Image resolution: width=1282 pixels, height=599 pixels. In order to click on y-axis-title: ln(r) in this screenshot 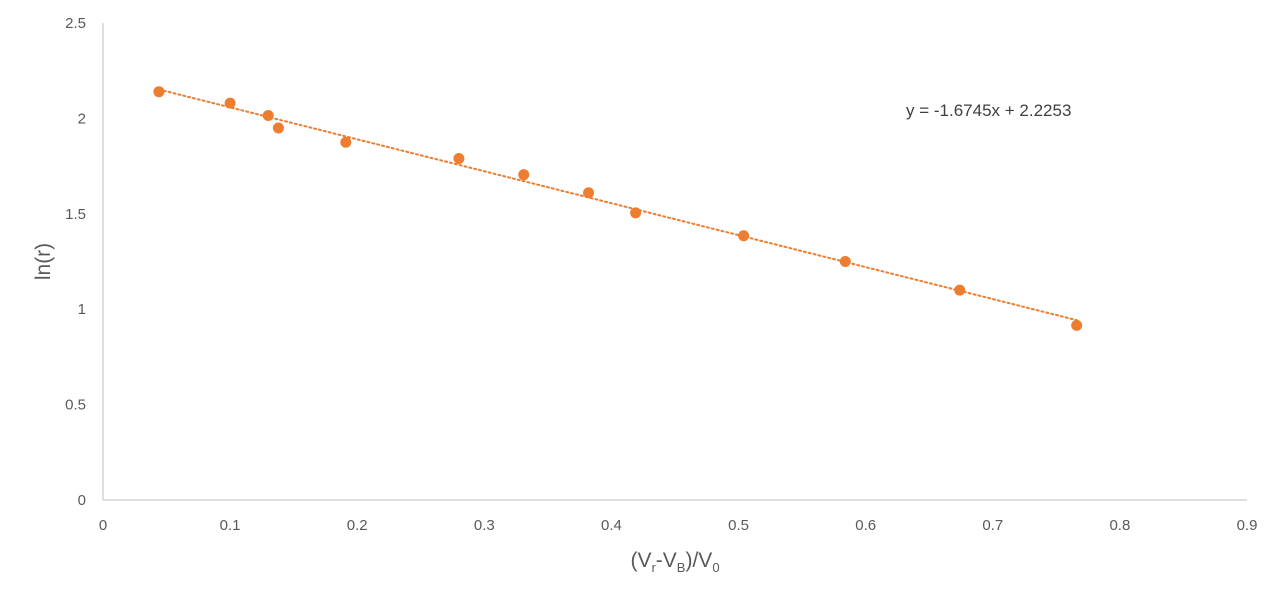, I will do `click(43, 261)`.